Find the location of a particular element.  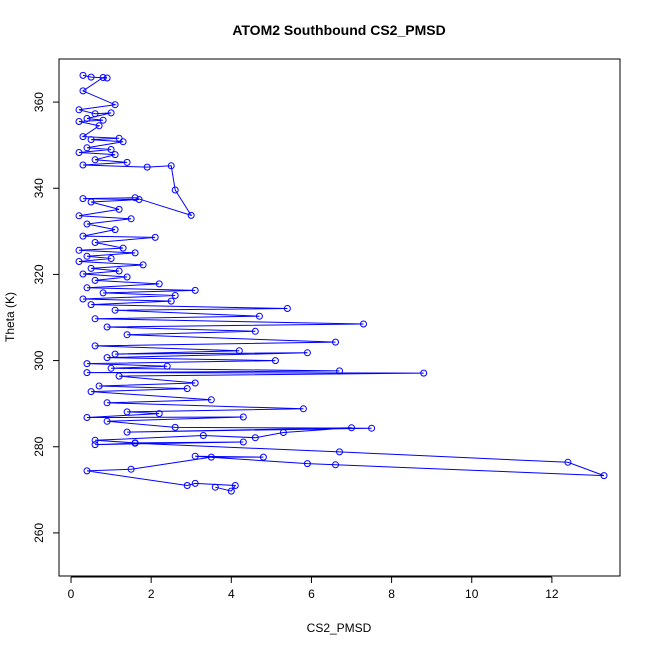

x-tick-label: 6 is located at coordinates (311, 594).